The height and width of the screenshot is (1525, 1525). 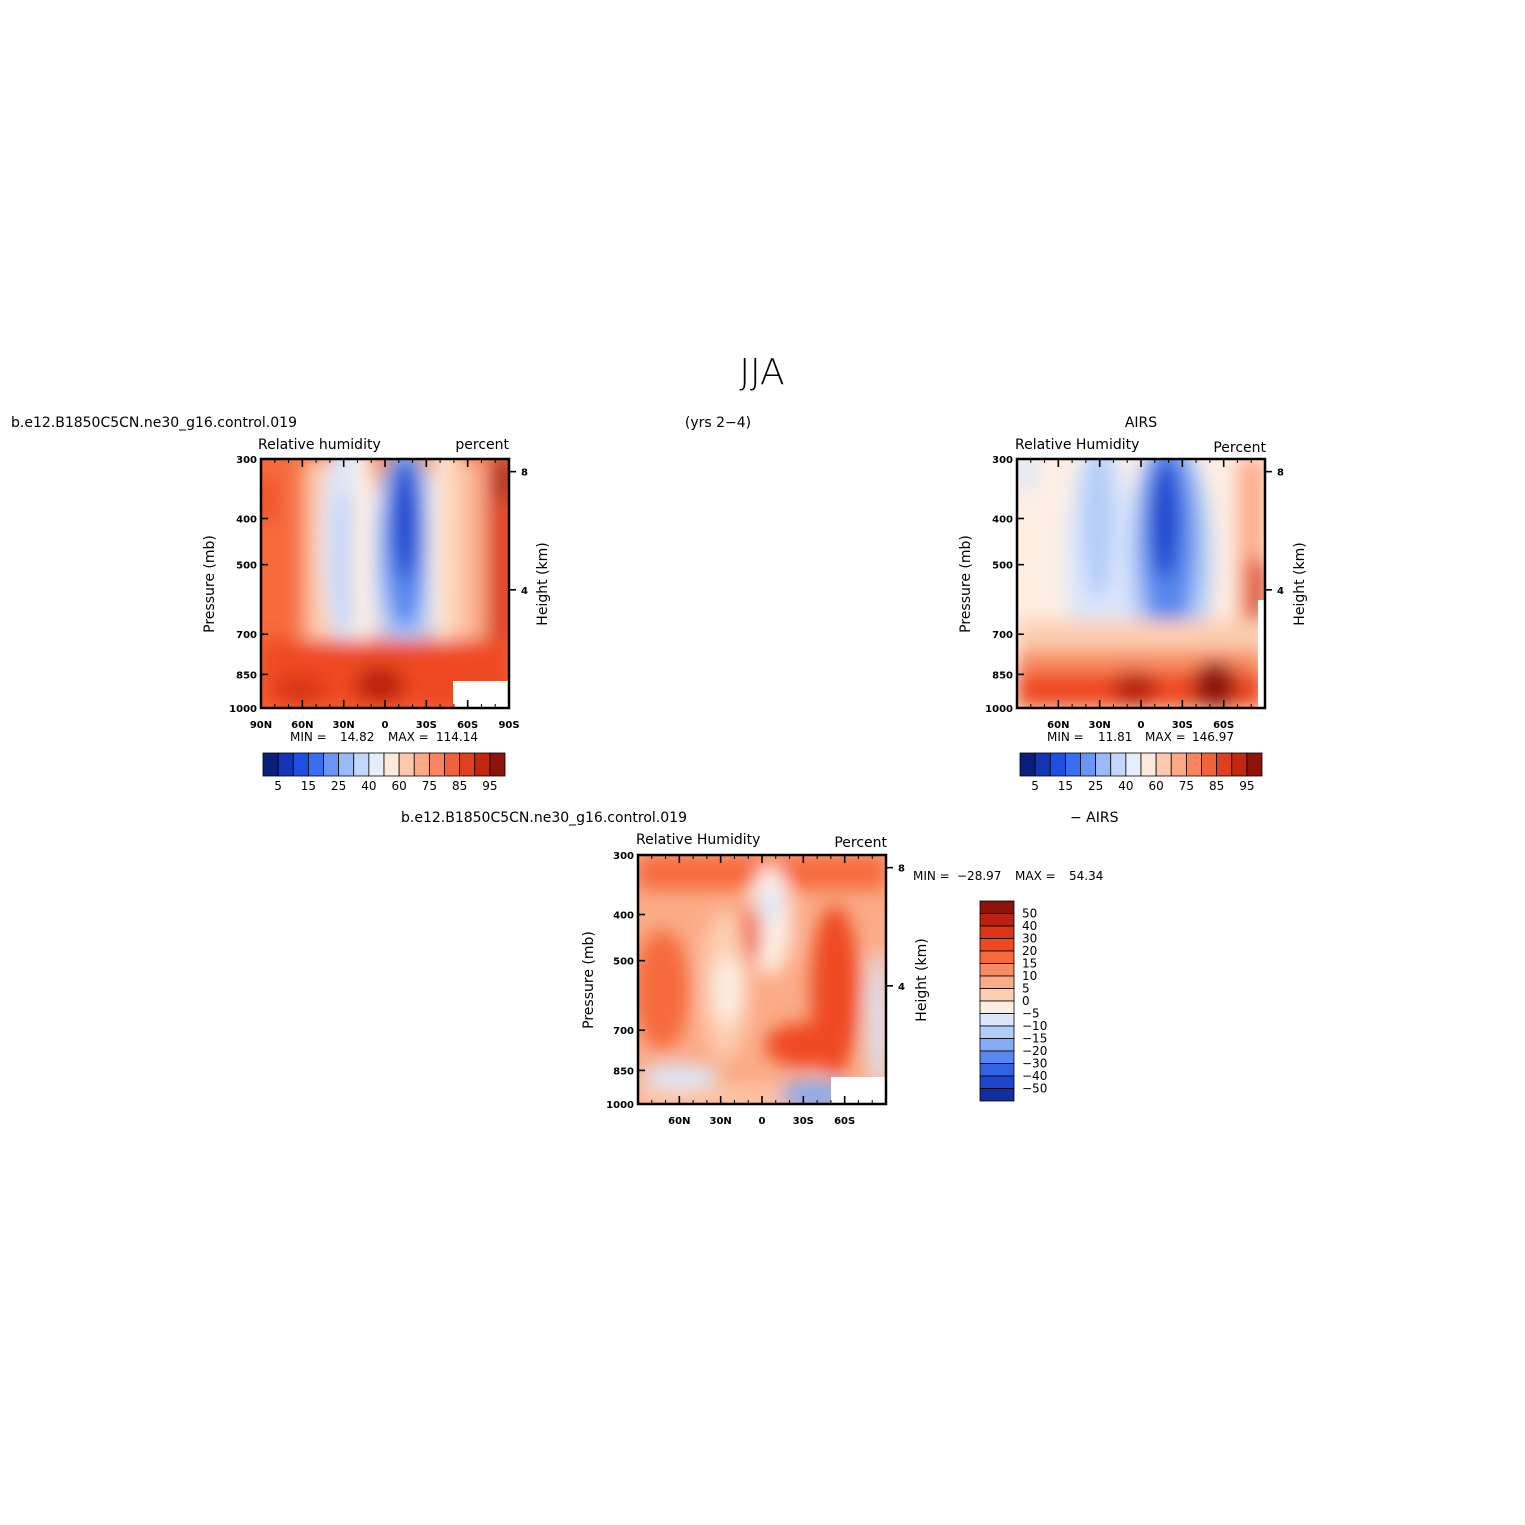 What do you see at coordinates (246, 519) in the screenshot?
I see `panel-model-ytick-label: 400` at bounding box center [246, 519].